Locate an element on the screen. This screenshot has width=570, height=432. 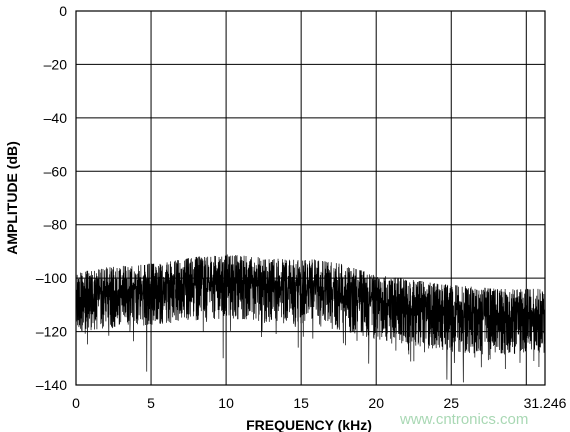
y-axis-ticks: 0 –20 –40 –60 –80 –100 –120 –140 is located at coordinates (51, 198).